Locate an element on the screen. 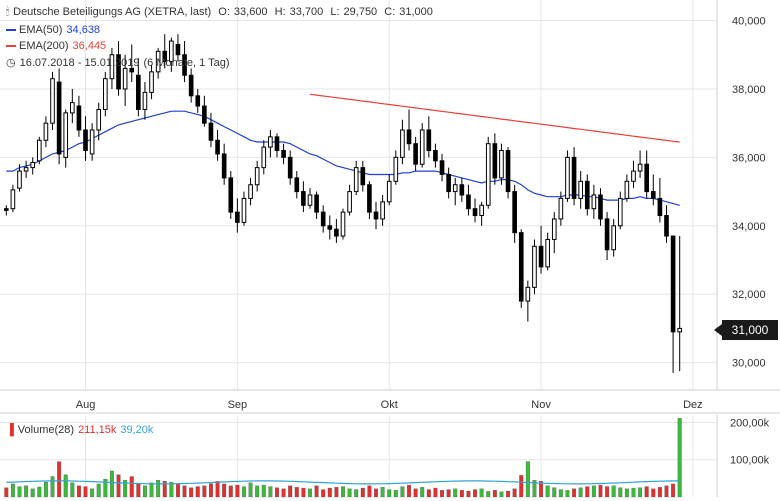 This screenshot has width=780, height=501. clock-icon: ◷ is located at coordinates (11, 63).